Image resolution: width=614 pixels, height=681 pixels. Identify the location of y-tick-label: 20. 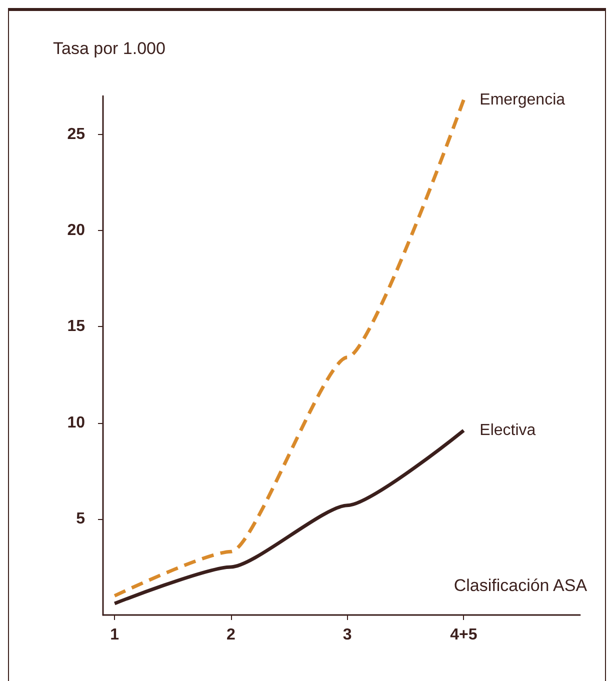
(76, 231).